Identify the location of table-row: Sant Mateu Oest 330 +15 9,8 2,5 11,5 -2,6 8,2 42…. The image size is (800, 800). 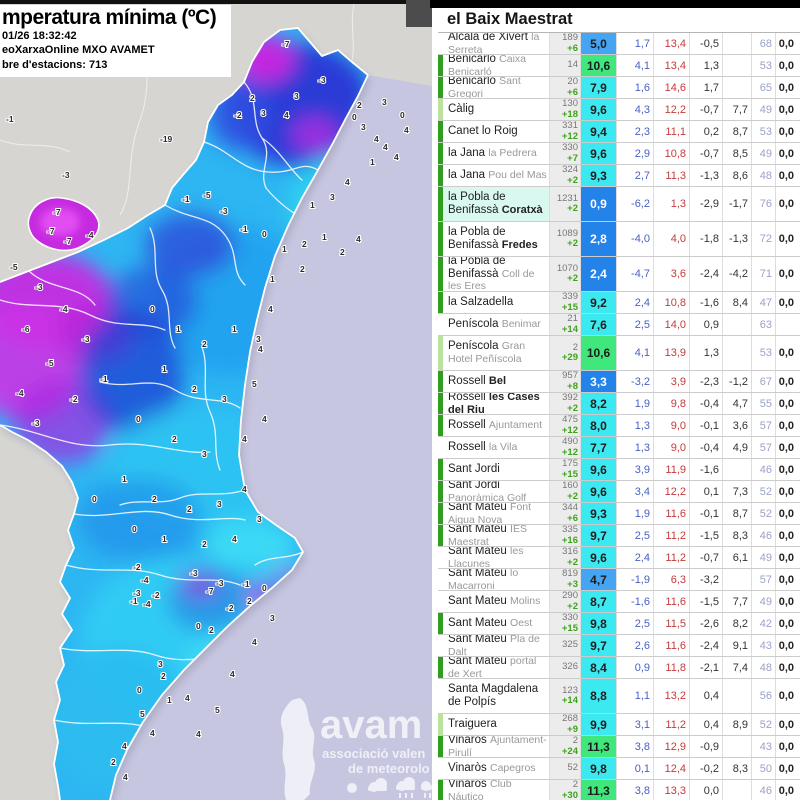
(619, 624).